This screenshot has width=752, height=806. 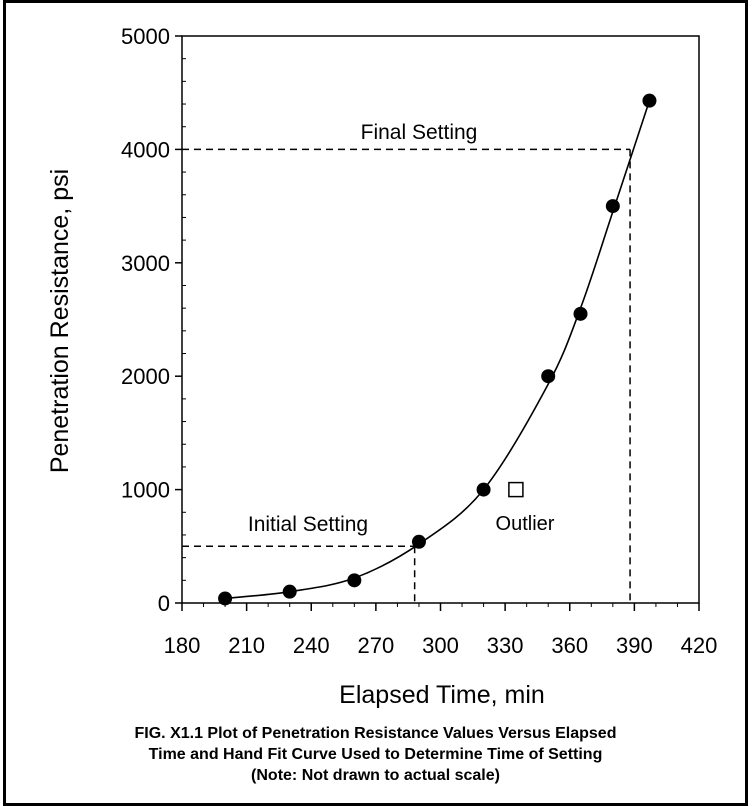 I want to click on outlier-label: Outlier, so click(x=525, y=524).